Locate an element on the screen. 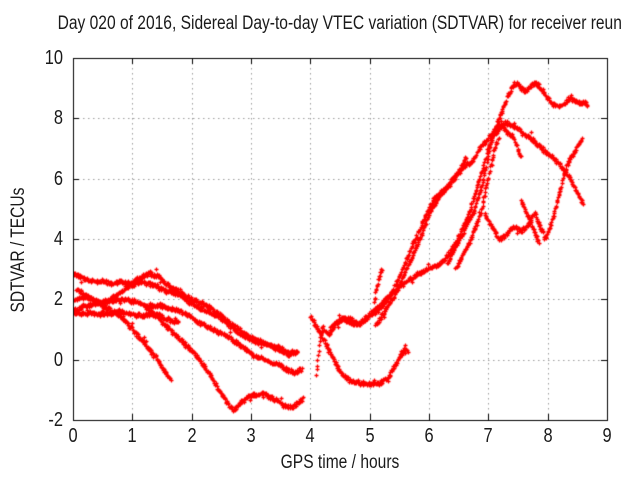 This screenshot has height=480, width=640. x-tick-label: 2 is located at coordinates (192, 436).